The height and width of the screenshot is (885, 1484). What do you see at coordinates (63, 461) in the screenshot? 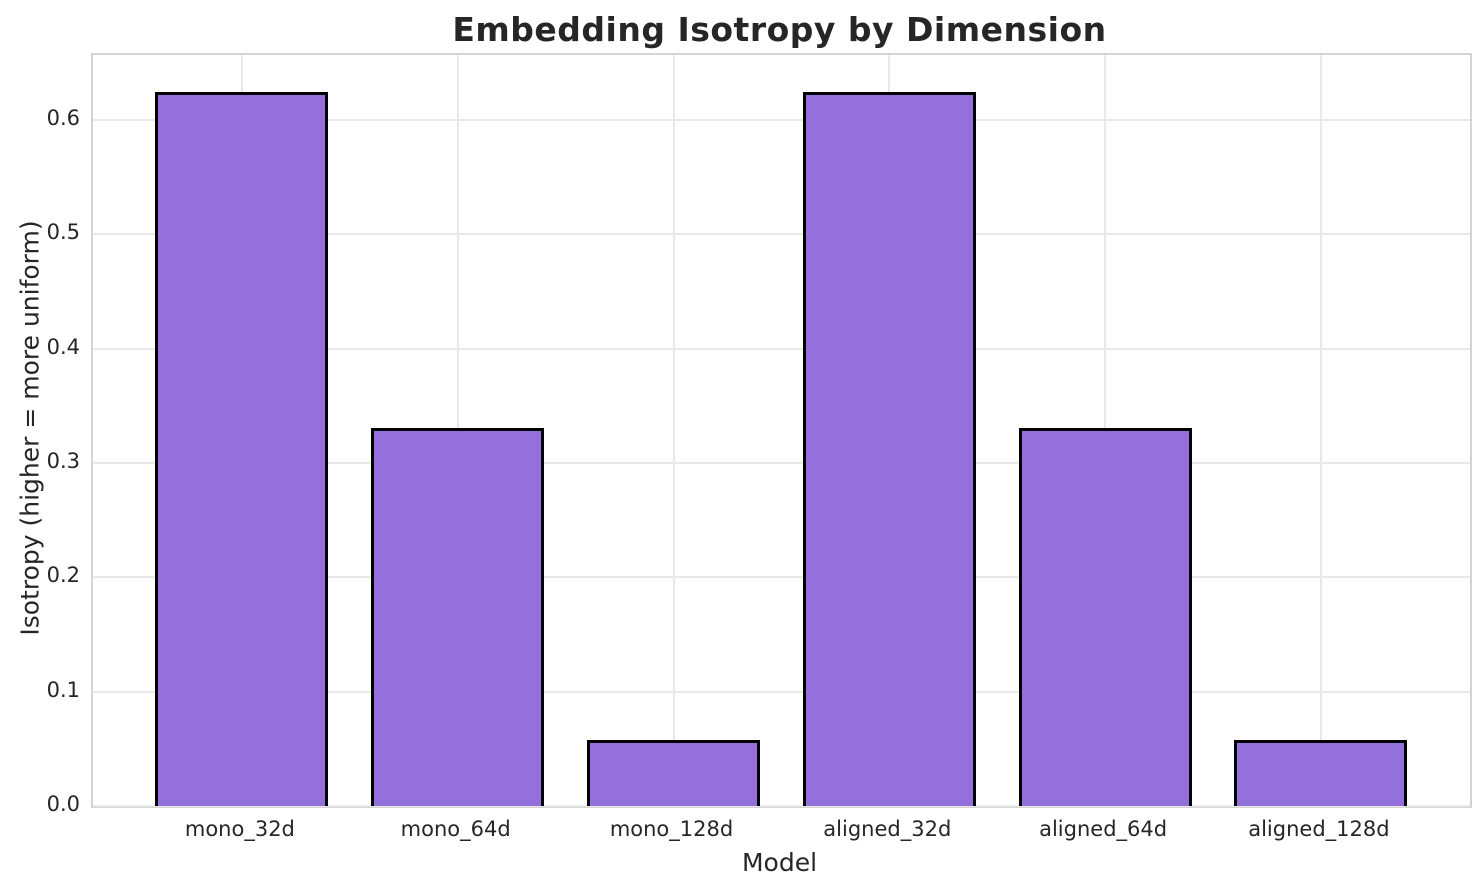
I see `y-tick-label: 0.3` at bounding box center [63, 461].